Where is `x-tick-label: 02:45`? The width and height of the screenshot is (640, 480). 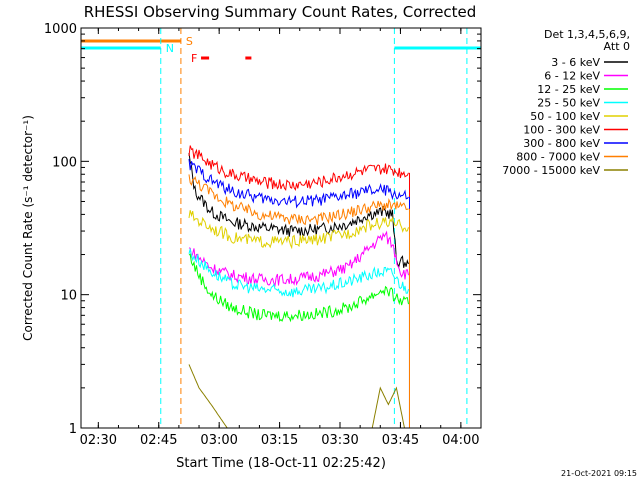 x-tick-label: 02:45 is located at coordinates (158, 440).